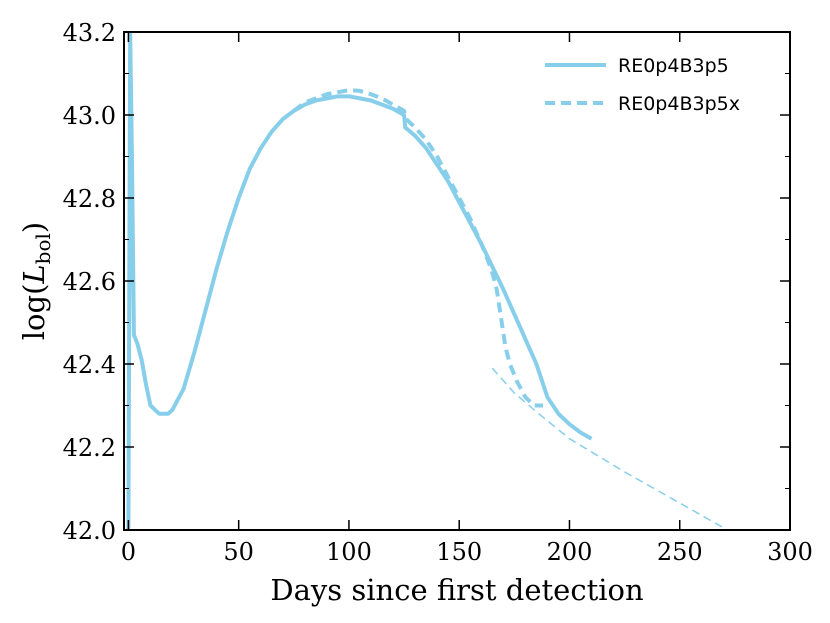 The image size is (830, 623). I want to click on x-tick-label: 50, so click(238, 552).